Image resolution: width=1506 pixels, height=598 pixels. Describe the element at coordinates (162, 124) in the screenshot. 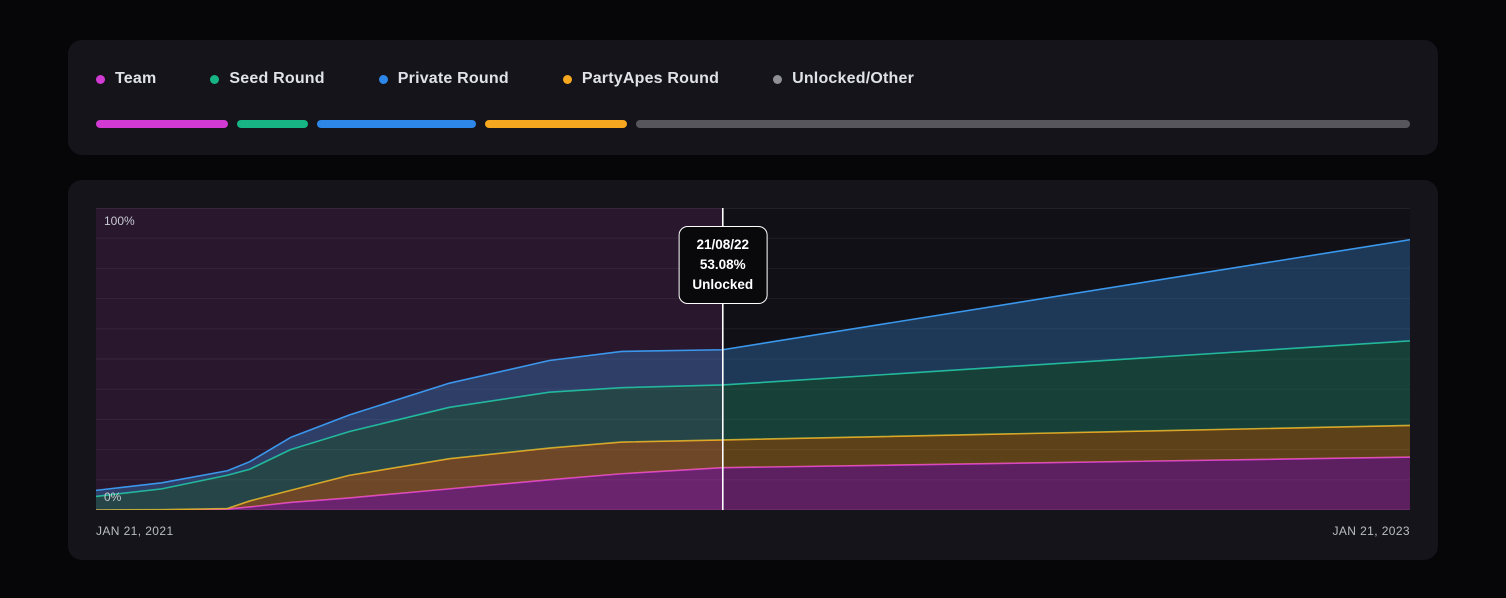

I see `allocation-bar-segment-team` at that location.